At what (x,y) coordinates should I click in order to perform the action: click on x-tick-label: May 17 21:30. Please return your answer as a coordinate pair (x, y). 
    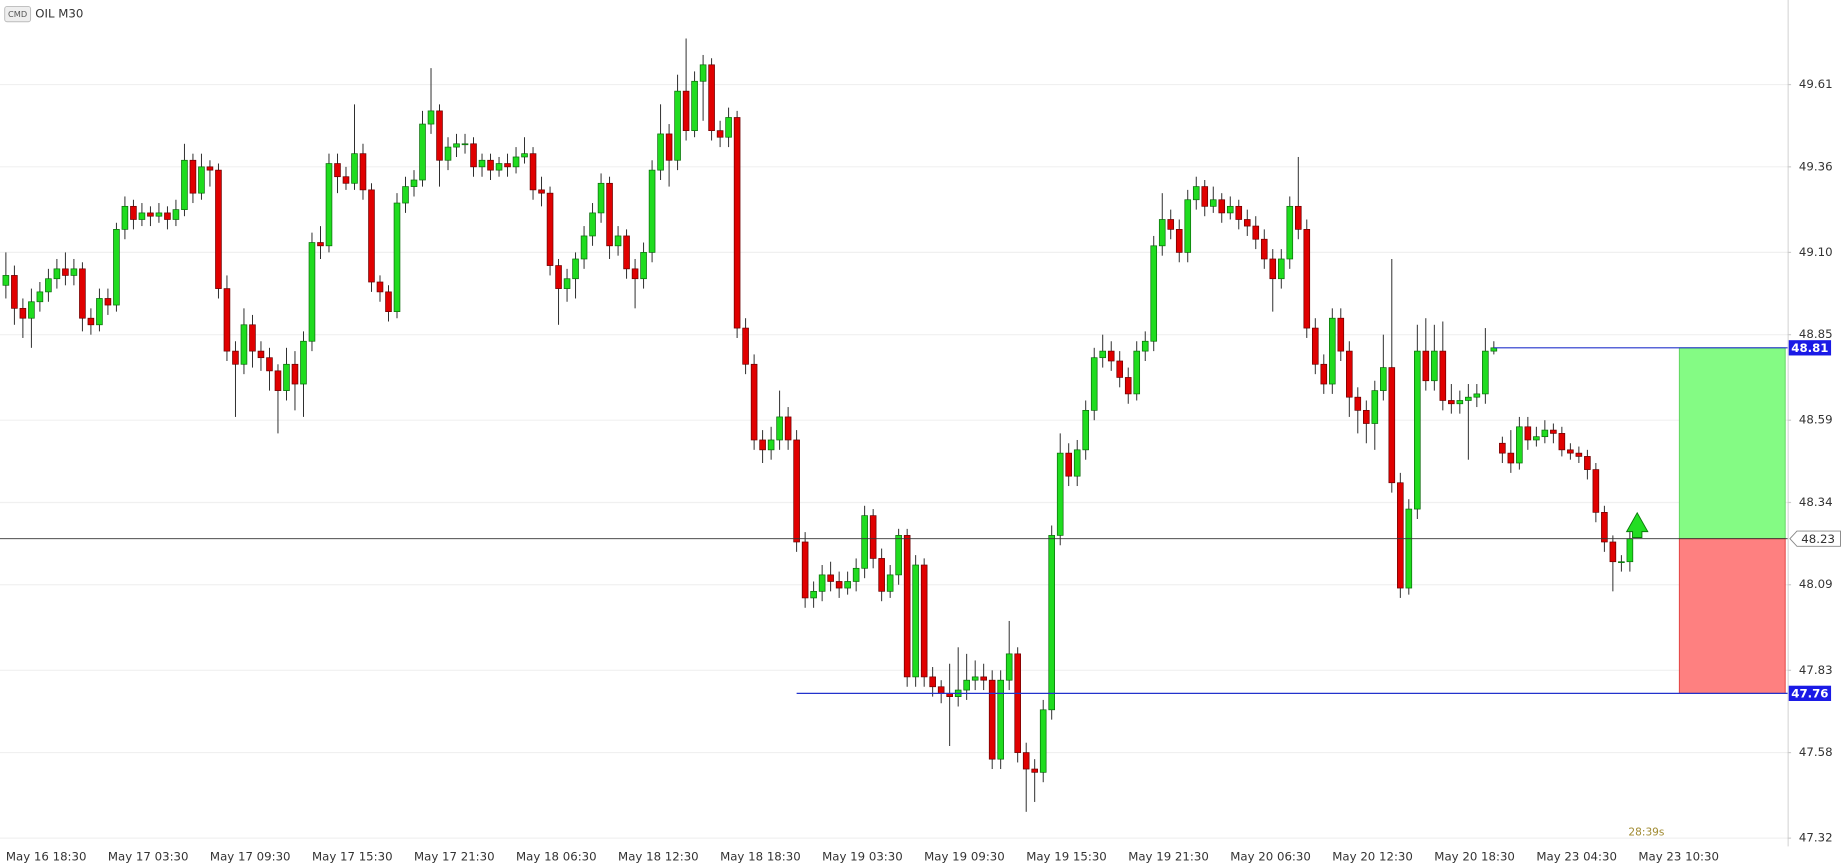
    Looking at the image, I should click on (454, 856).